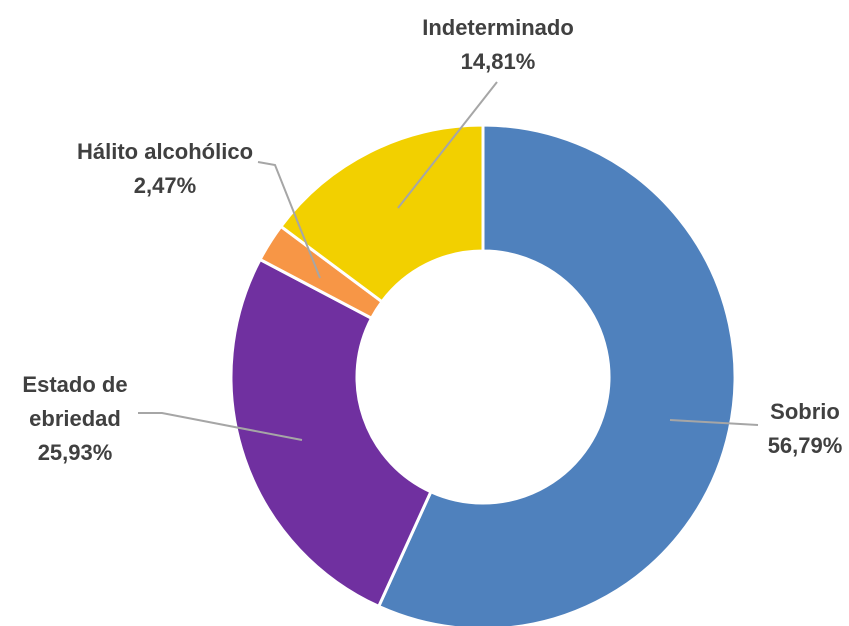 This screenshot has width=849, height=626. What do you see at coordinates (75, 401) in the screenshot?
I see `category-label: Estado de ebriedad` at bounding box center [75, 401].